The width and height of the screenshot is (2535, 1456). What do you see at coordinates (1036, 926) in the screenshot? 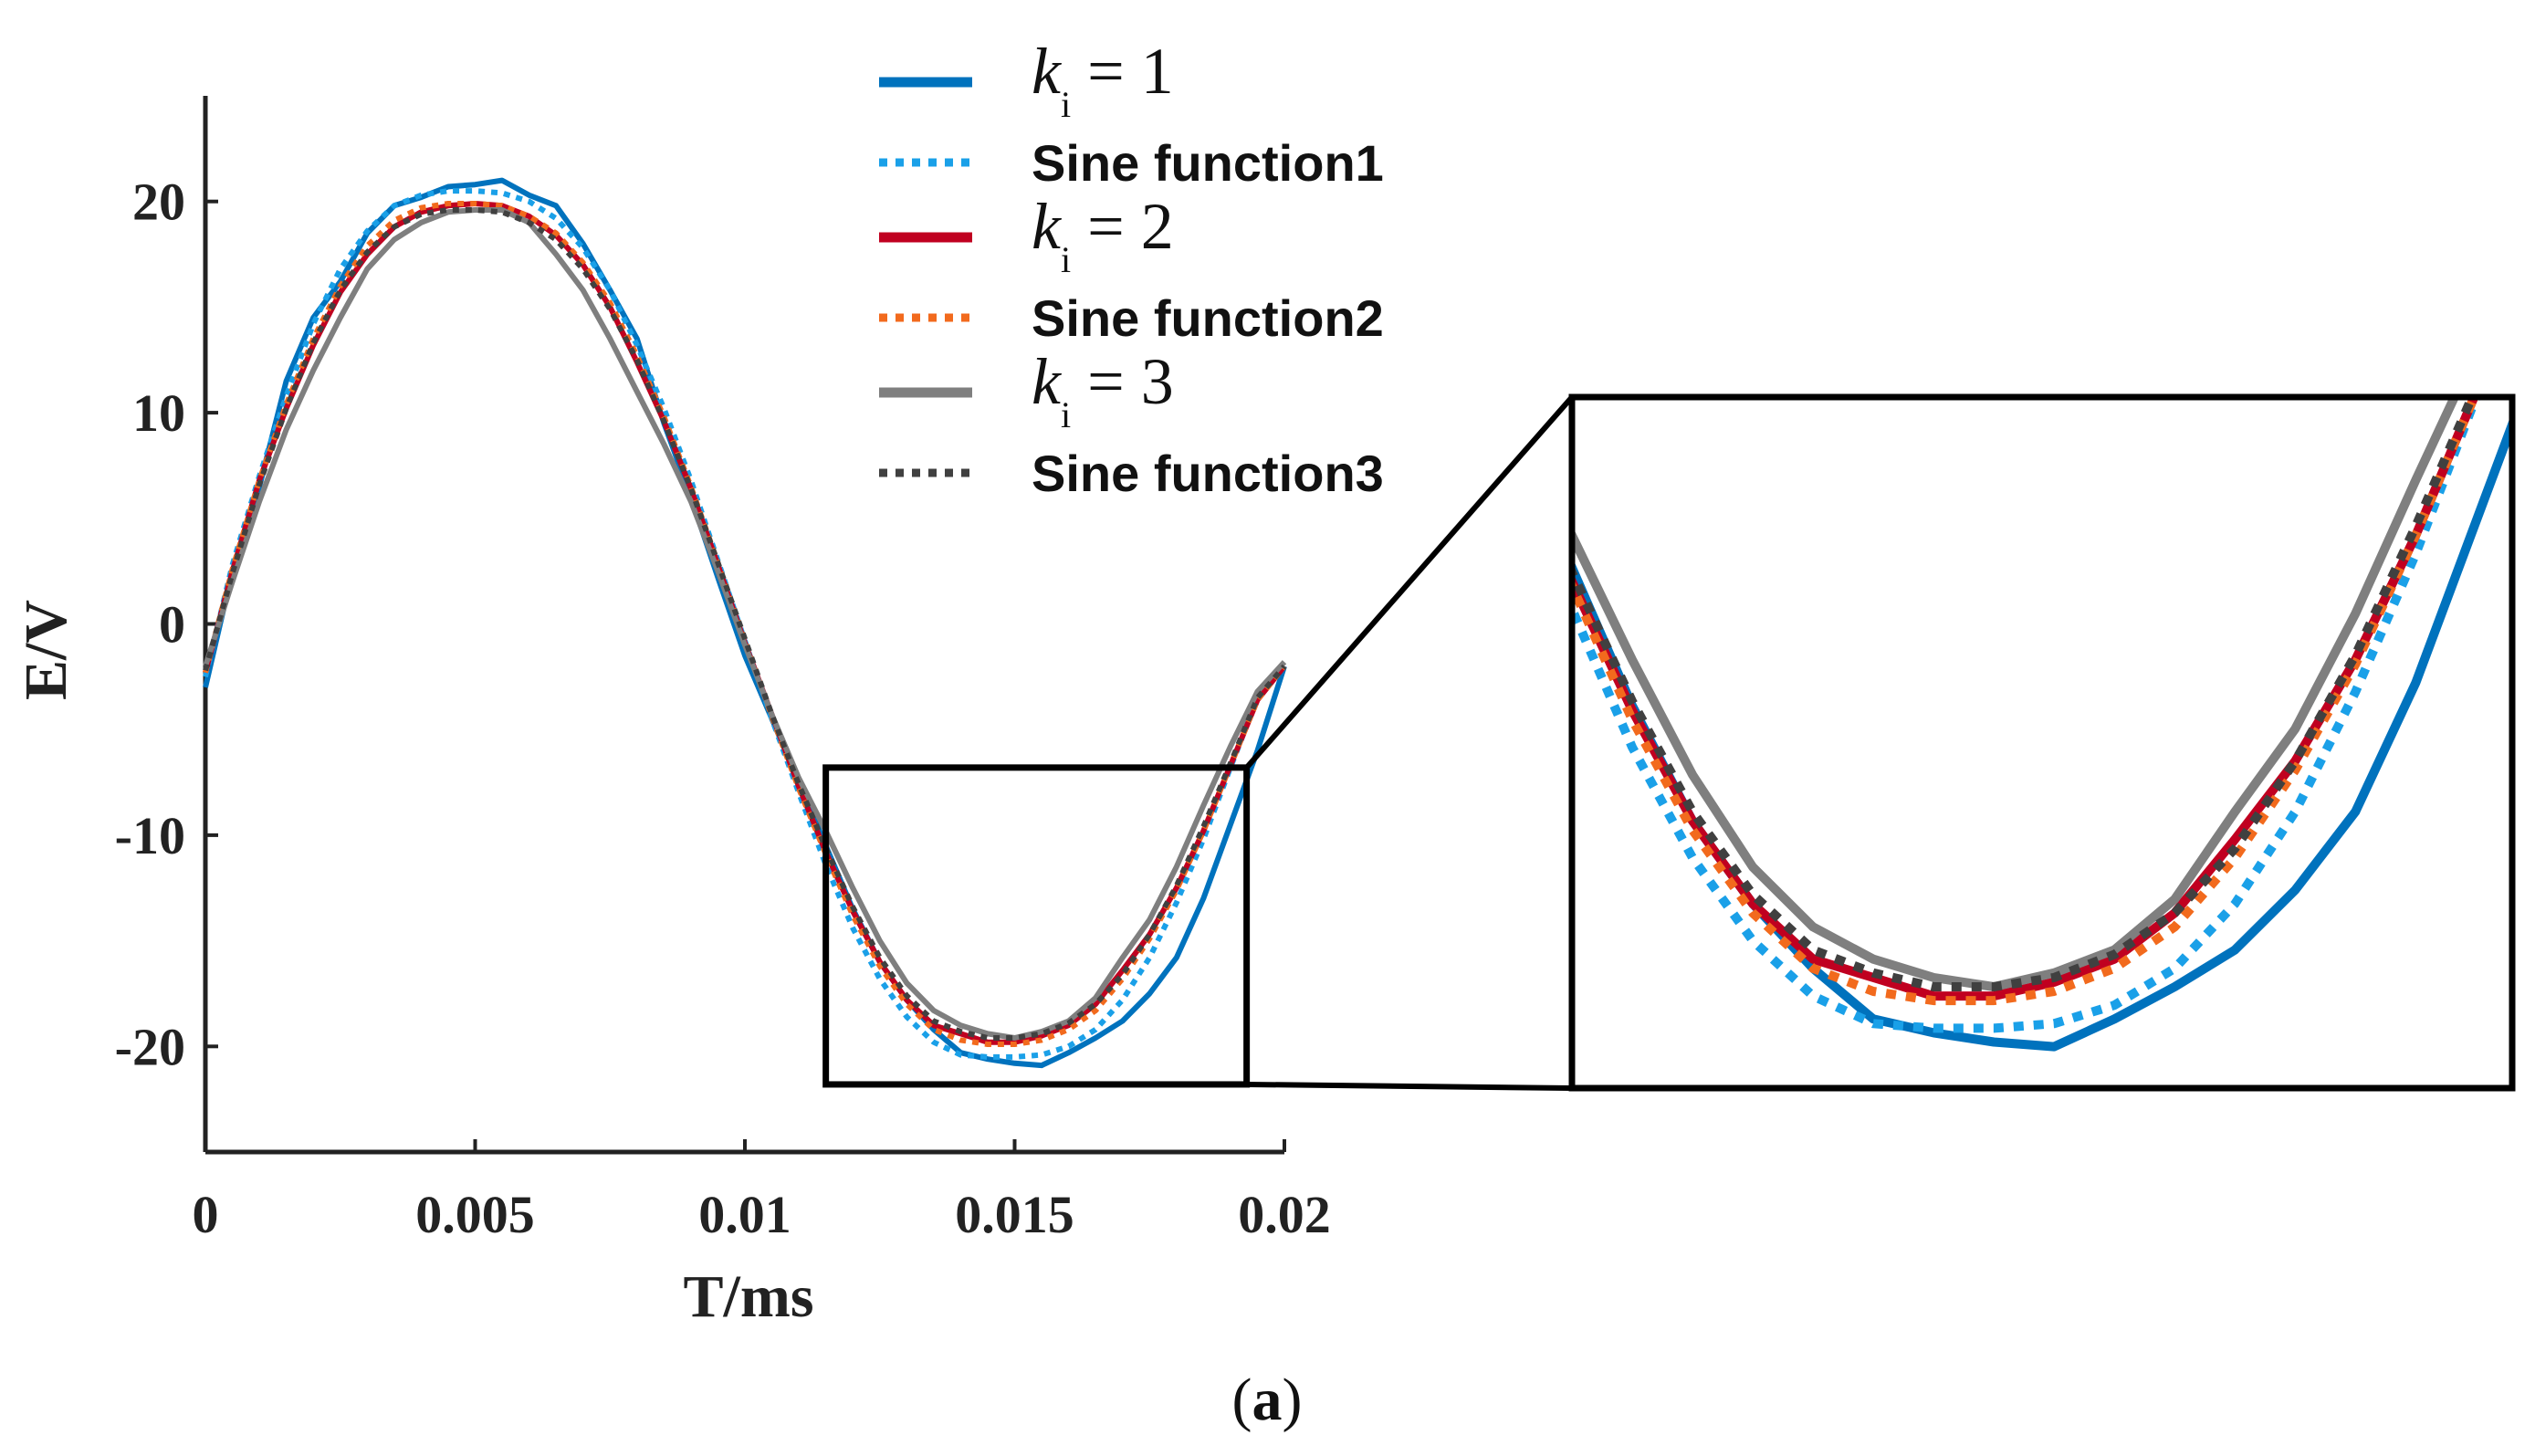
I see `zoom-source-rect` at bounding box center [1036, 926].